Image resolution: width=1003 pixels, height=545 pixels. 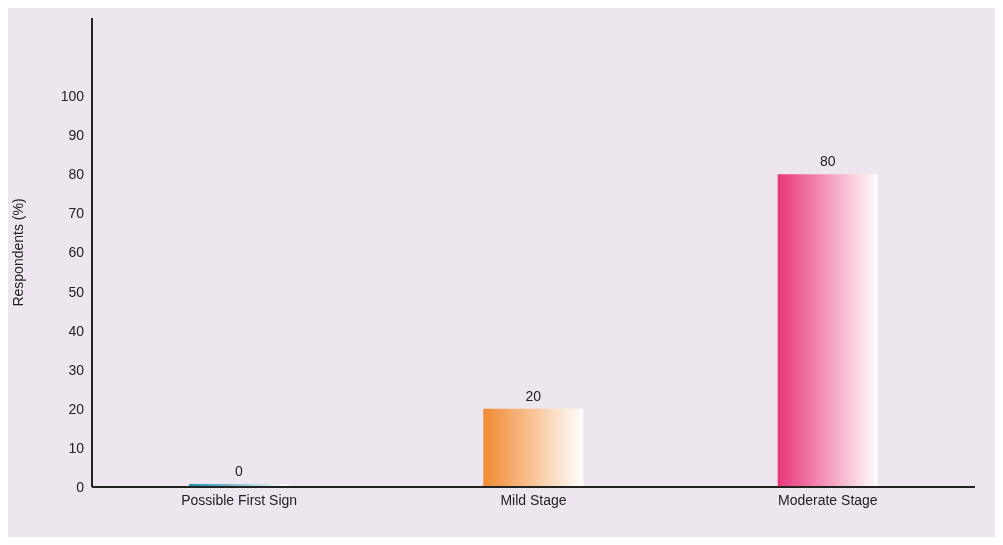 What do you see at coordinates (76, 213) in the screenshot?
I see `y-tick-label: 70` at bounding box center [76, 213].